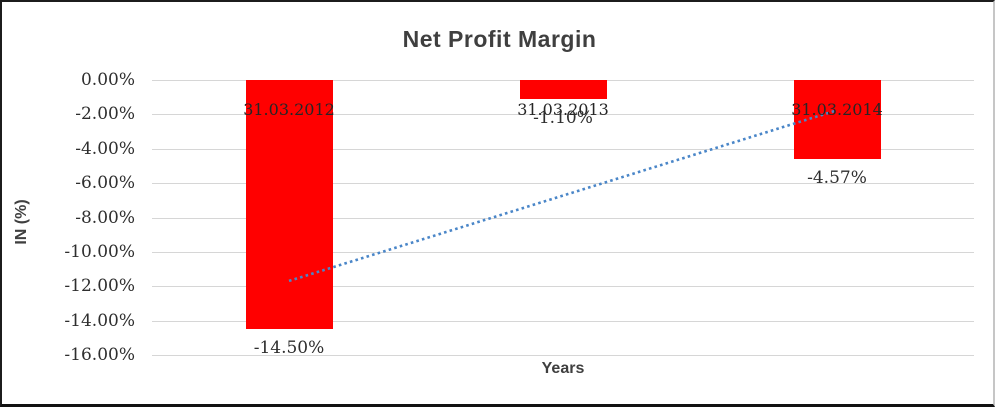 The image size is (995, 407). What do you see at coordinates (105, 183) in the screenshot?
I see `y-axis-tick-label: -6.00%` at bounding box center [105, 183].